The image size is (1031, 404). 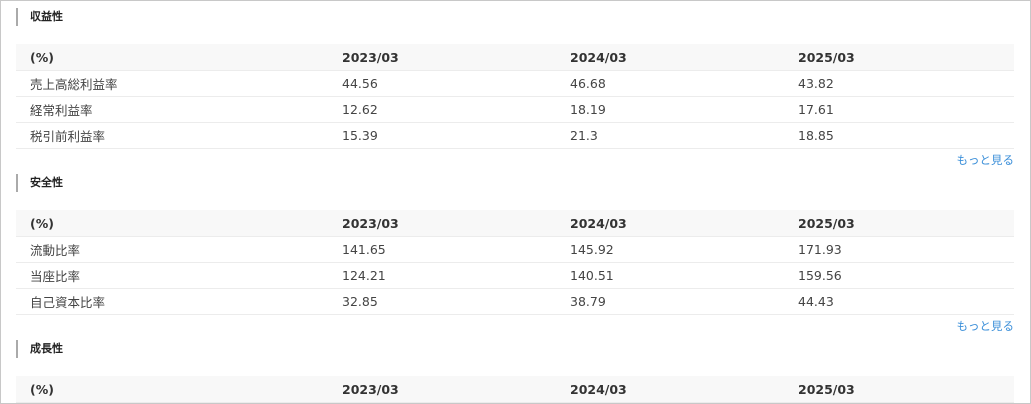 I want to click on section-title: 収益性, so click(x=515, y=18).